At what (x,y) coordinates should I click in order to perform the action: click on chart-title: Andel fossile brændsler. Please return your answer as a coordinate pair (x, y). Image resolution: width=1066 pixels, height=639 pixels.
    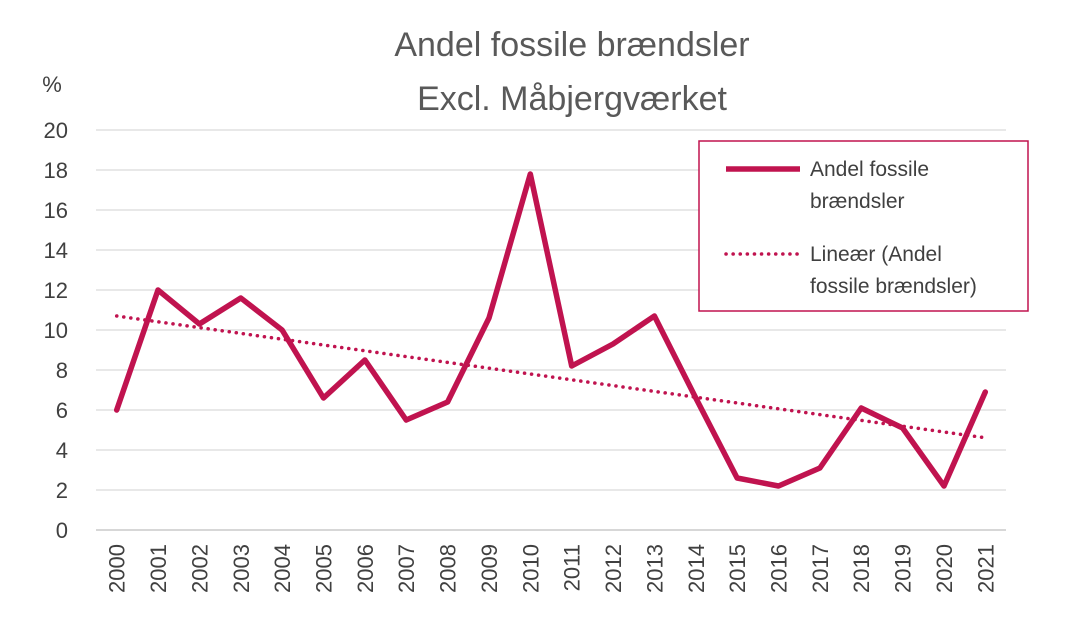
    Looking at the image, I should click on (571, 45).